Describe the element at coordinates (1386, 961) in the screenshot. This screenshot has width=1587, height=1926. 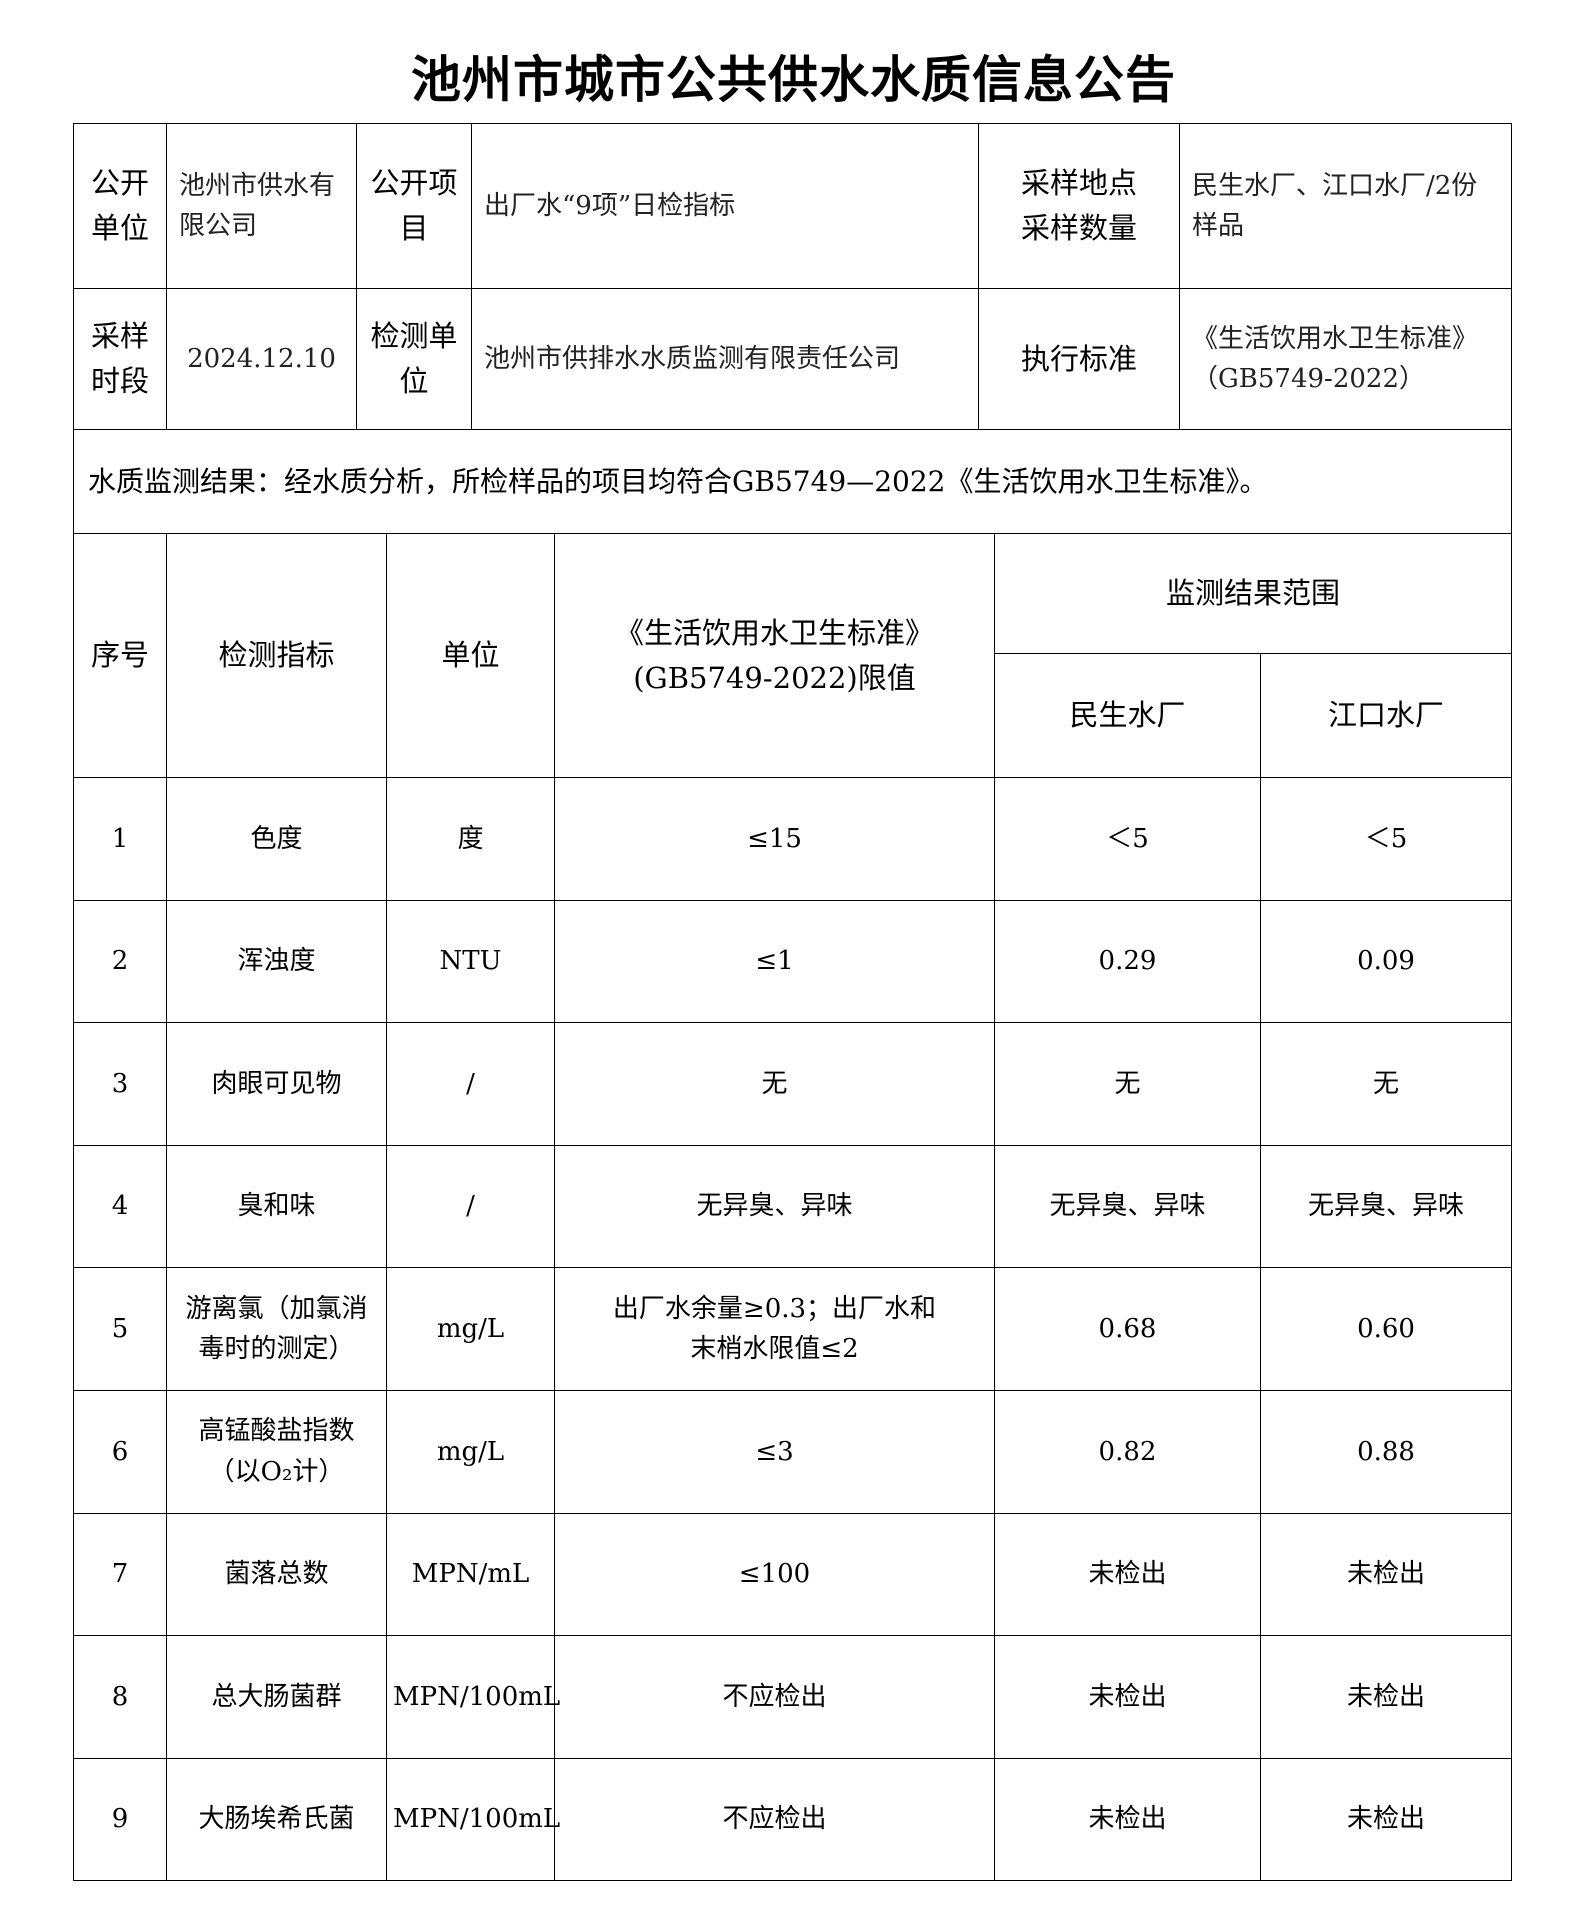
I see `cell-plant2: 0.09` at that location.